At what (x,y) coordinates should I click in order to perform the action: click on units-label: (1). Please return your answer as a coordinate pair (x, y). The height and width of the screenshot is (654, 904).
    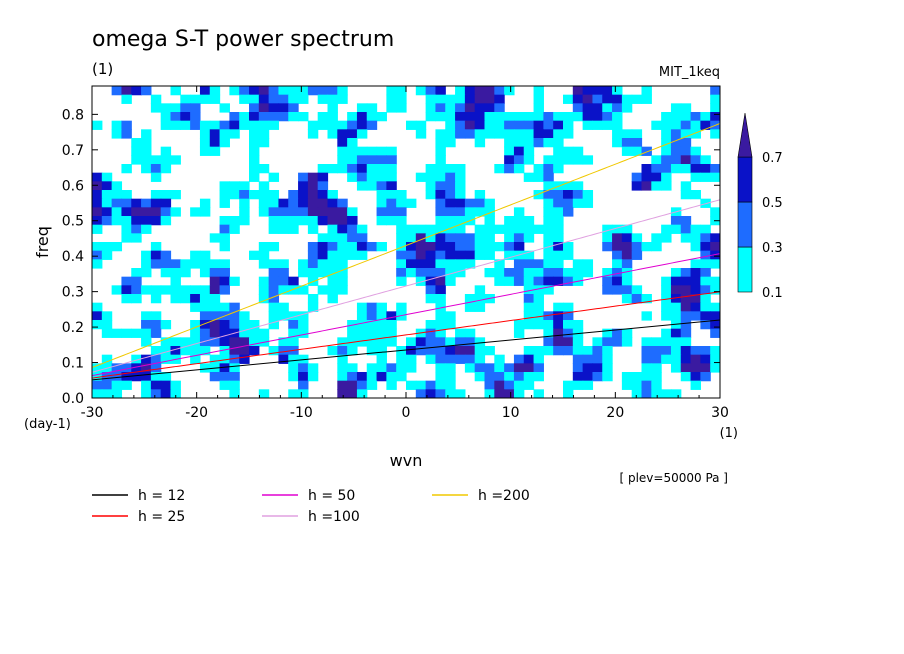
    Looking at the image, I should click on (102, 69).